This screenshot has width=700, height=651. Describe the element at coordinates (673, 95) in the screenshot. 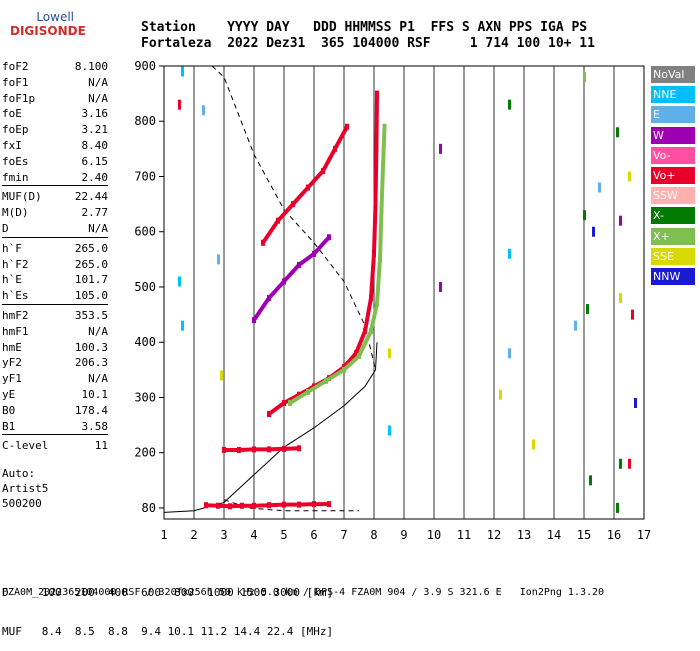

I see `legend-item: NNE` at that location.